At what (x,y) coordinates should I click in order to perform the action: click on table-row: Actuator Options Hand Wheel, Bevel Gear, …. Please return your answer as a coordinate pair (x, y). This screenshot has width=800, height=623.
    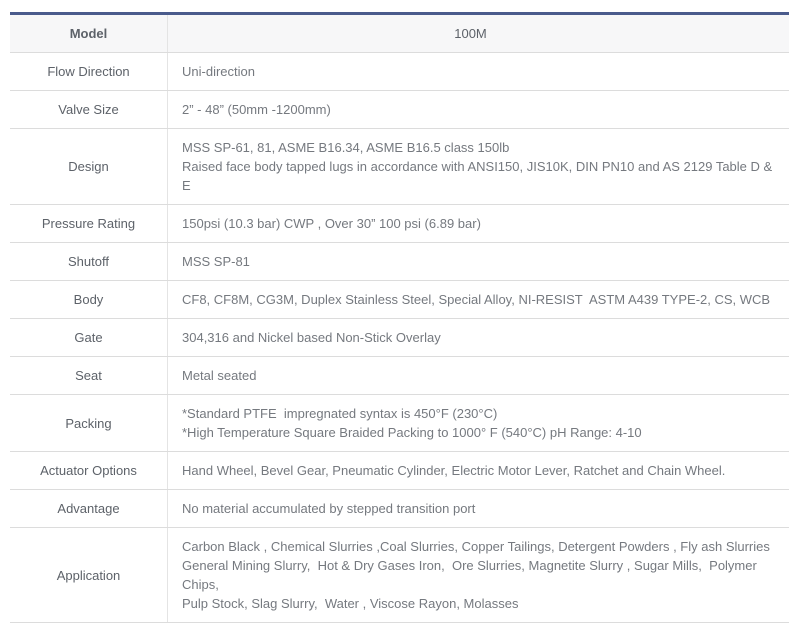
    Looking at the image, I should click on (399, 471).